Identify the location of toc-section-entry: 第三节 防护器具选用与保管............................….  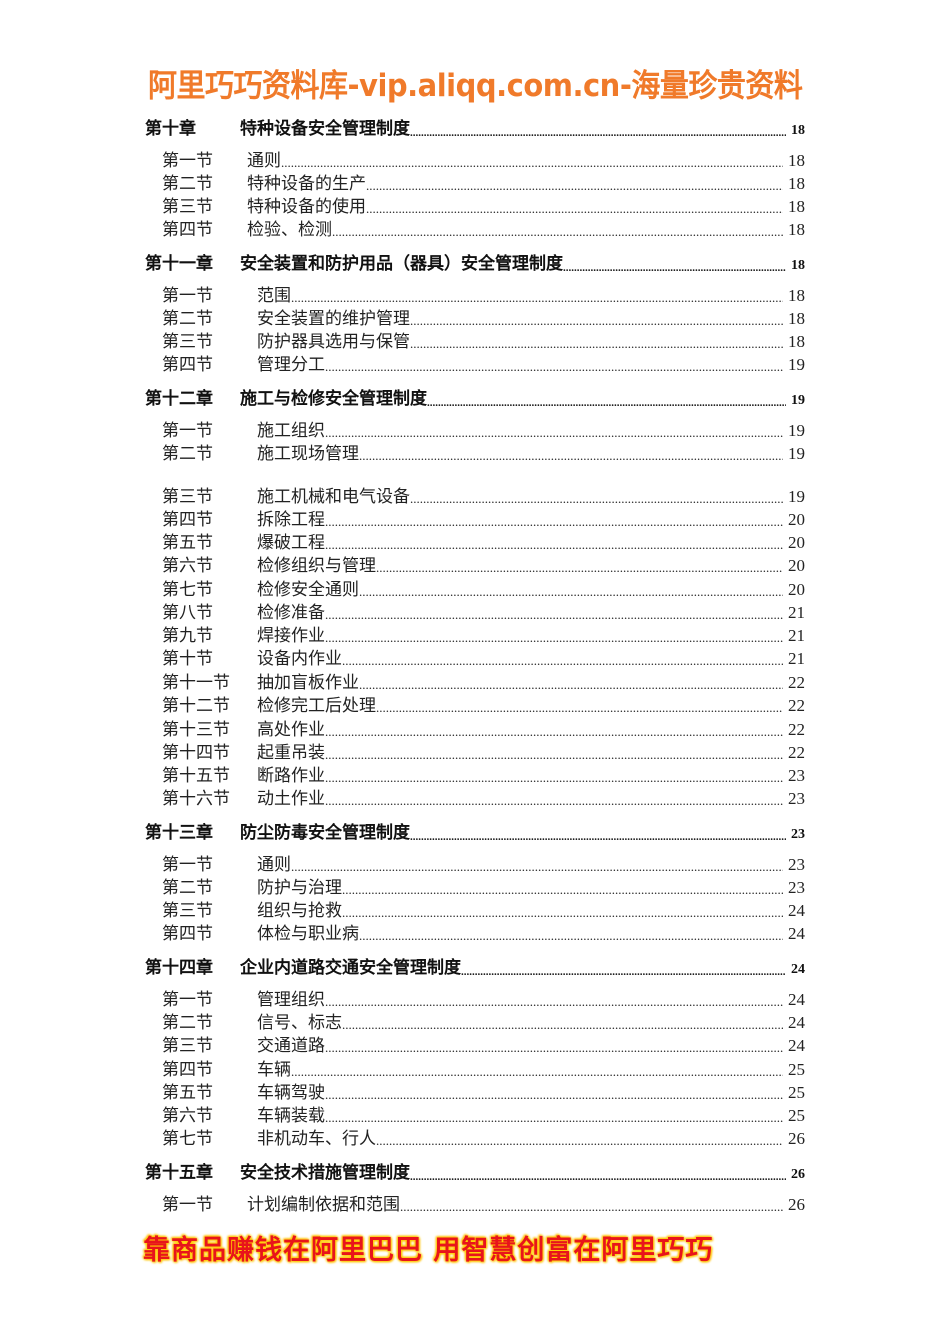
(475, 341).